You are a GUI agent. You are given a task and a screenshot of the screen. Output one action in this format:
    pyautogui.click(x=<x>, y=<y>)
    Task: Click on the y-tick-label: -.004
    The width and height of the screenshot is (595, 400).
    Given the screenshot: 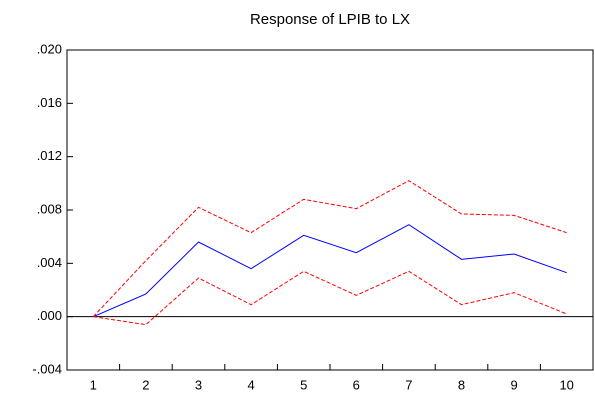 What is the action you would take?
    pyautogui.click(x=47, y=368)
    